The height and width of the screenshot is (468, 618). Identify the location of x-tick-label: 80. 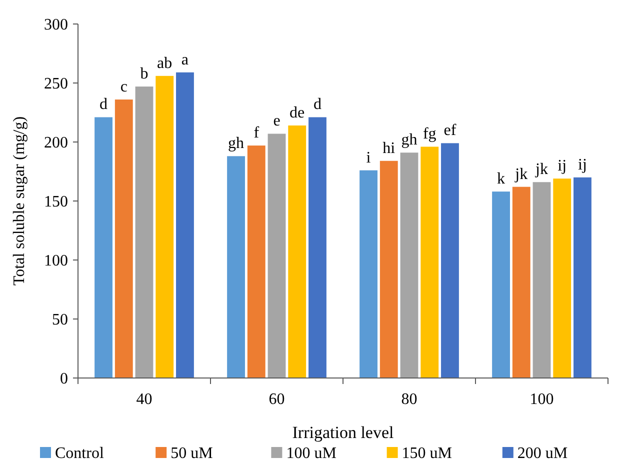
(409, 399).